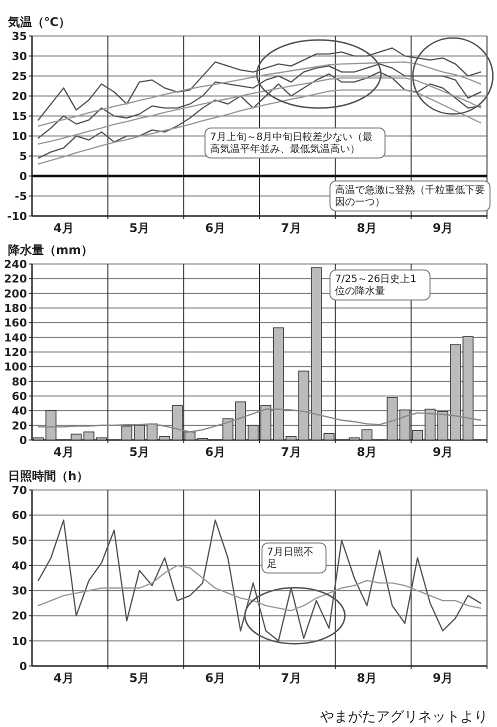 This screenshot has height=727, width=497. What do you see at coordinates (291, 143) in the screenshot?
I see `annotation: 7月上旬～8月中旬日較差少ない（最高気温平年並み、最低気温高い）` at bounding box center [291, 143].